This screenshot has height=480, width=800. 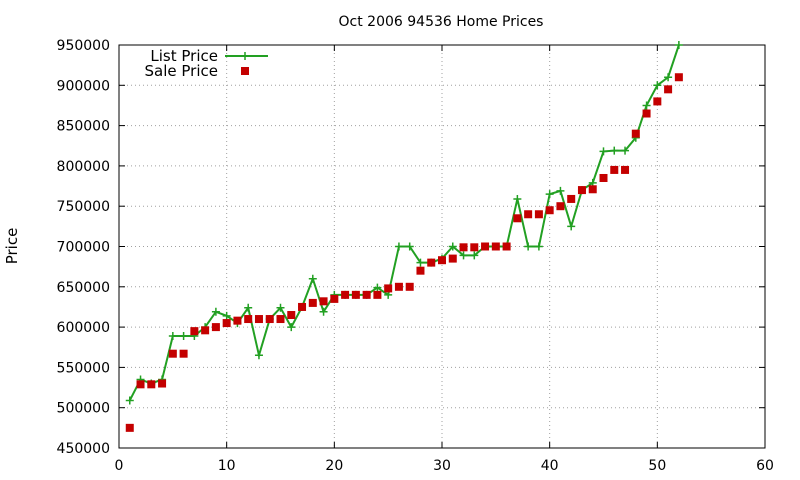 I want to click on chart-title: Oct 2006 94536 Home Prices, so click(x=441, y=22).